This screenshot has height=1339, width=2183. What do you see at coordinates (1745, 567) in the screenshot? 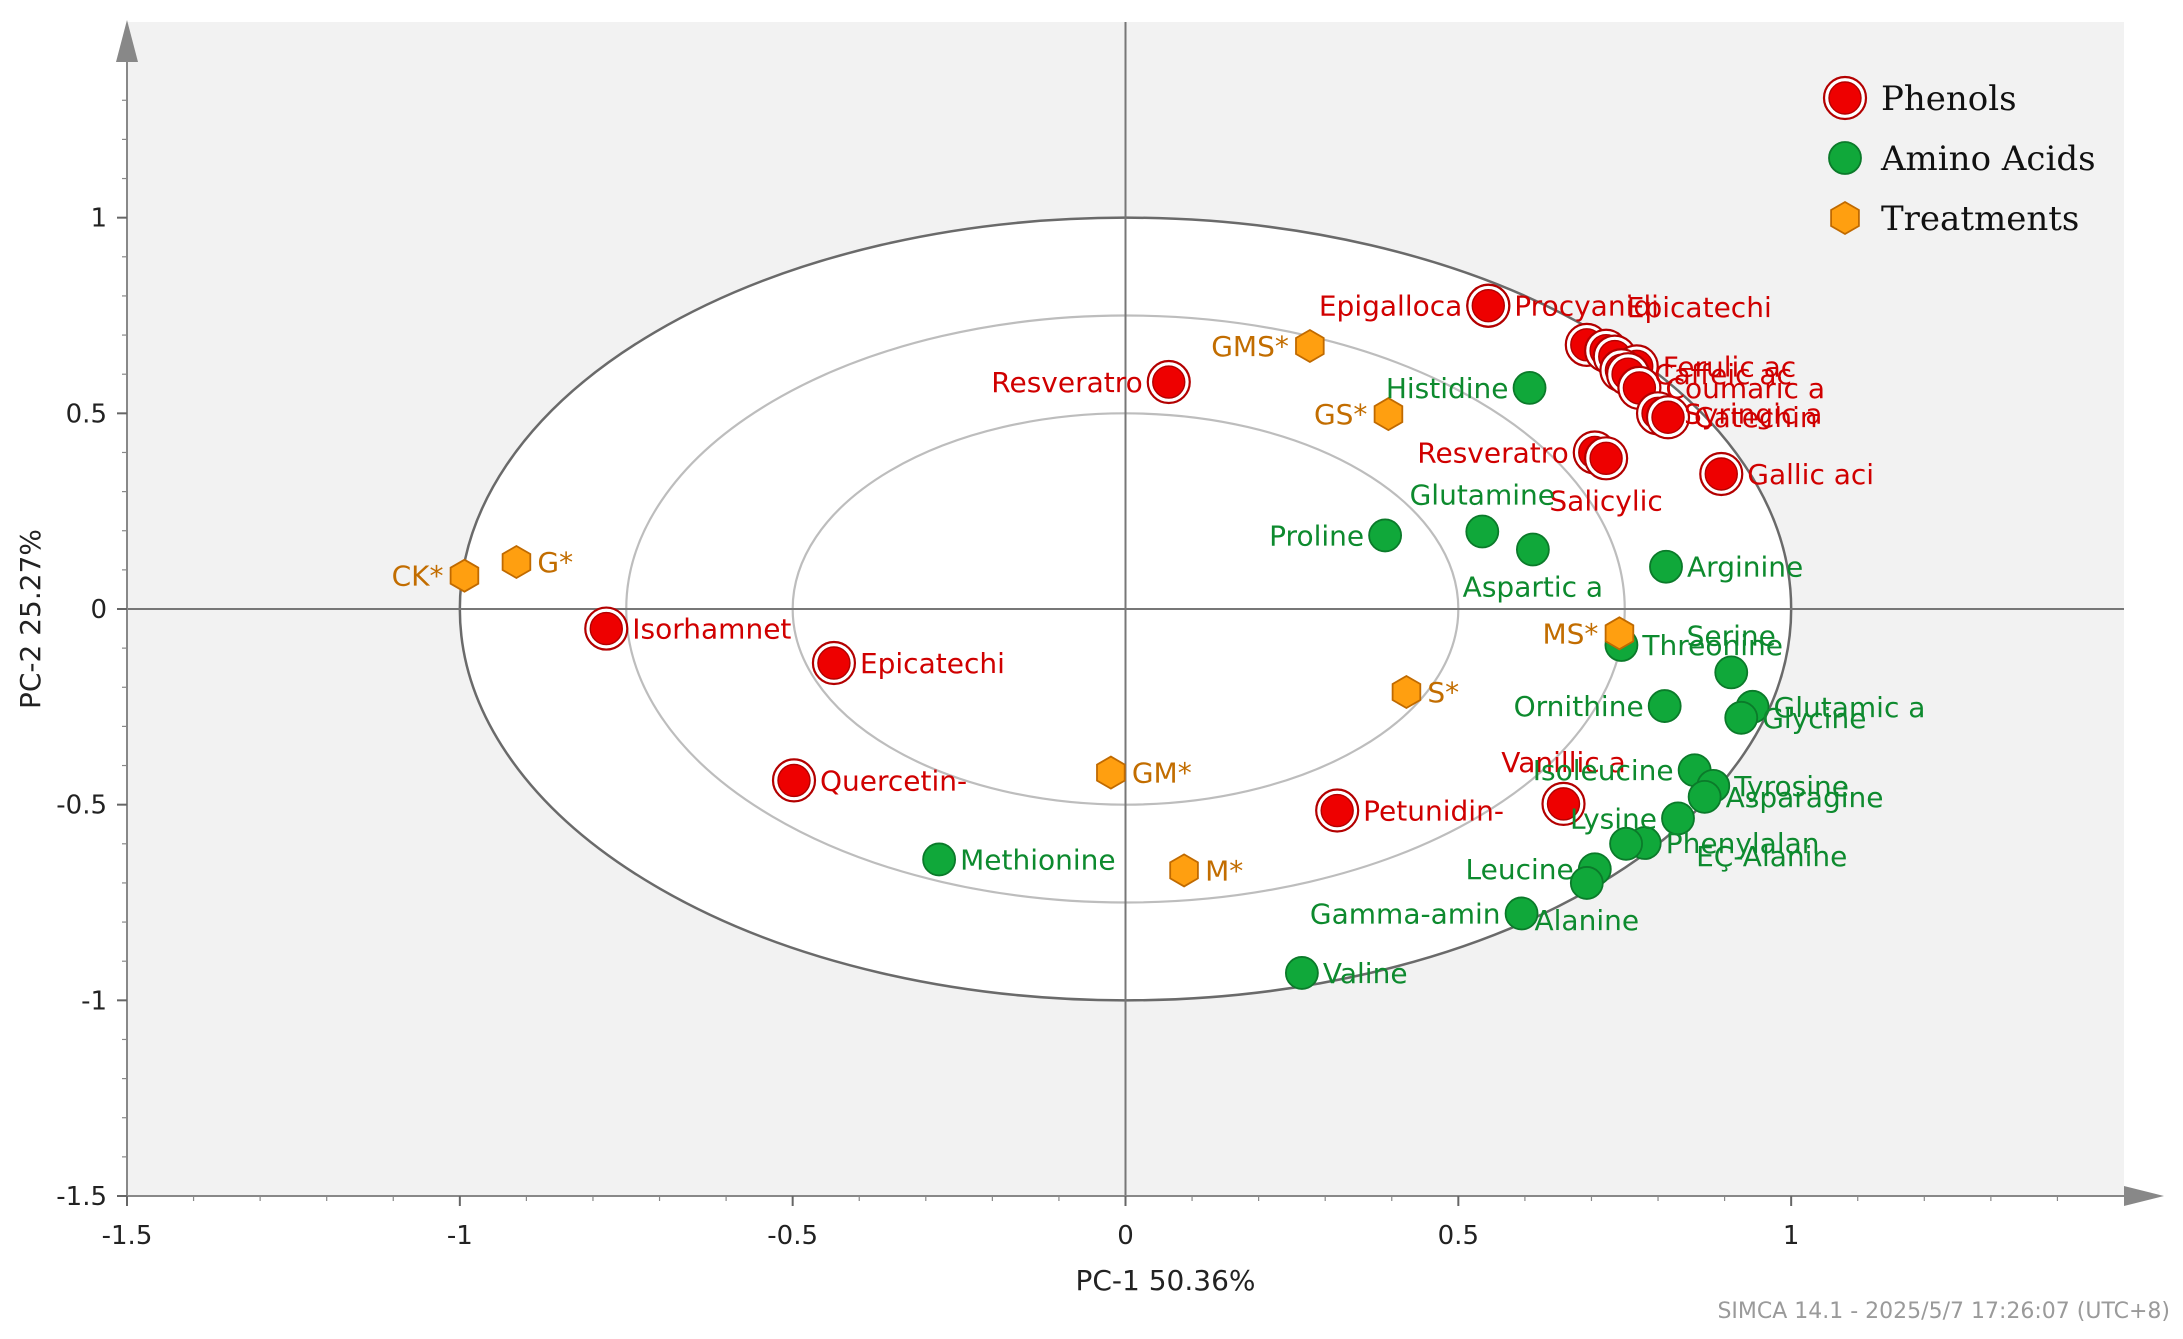
I see `amino-acids-label: Arginine` at bounding box center [1745, 567].